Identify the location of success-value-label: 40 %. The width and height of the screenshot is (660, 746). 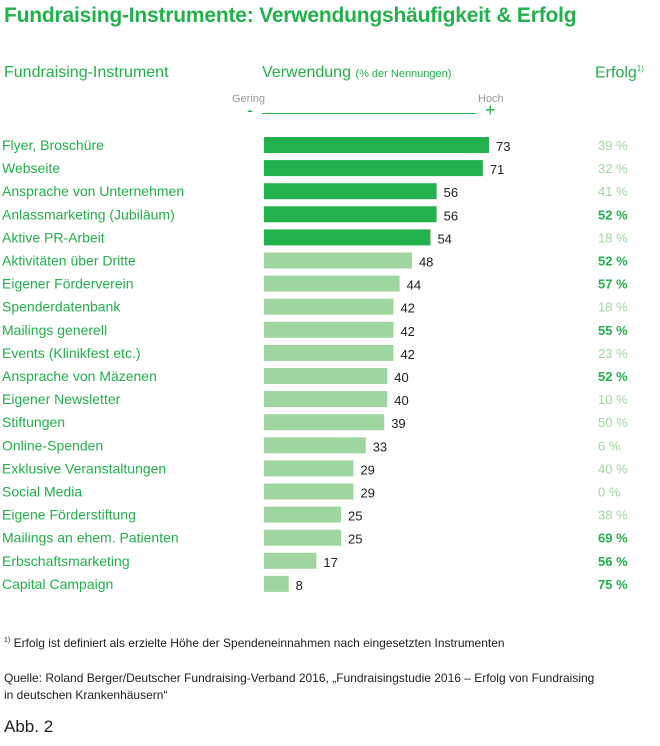
(613, 468).